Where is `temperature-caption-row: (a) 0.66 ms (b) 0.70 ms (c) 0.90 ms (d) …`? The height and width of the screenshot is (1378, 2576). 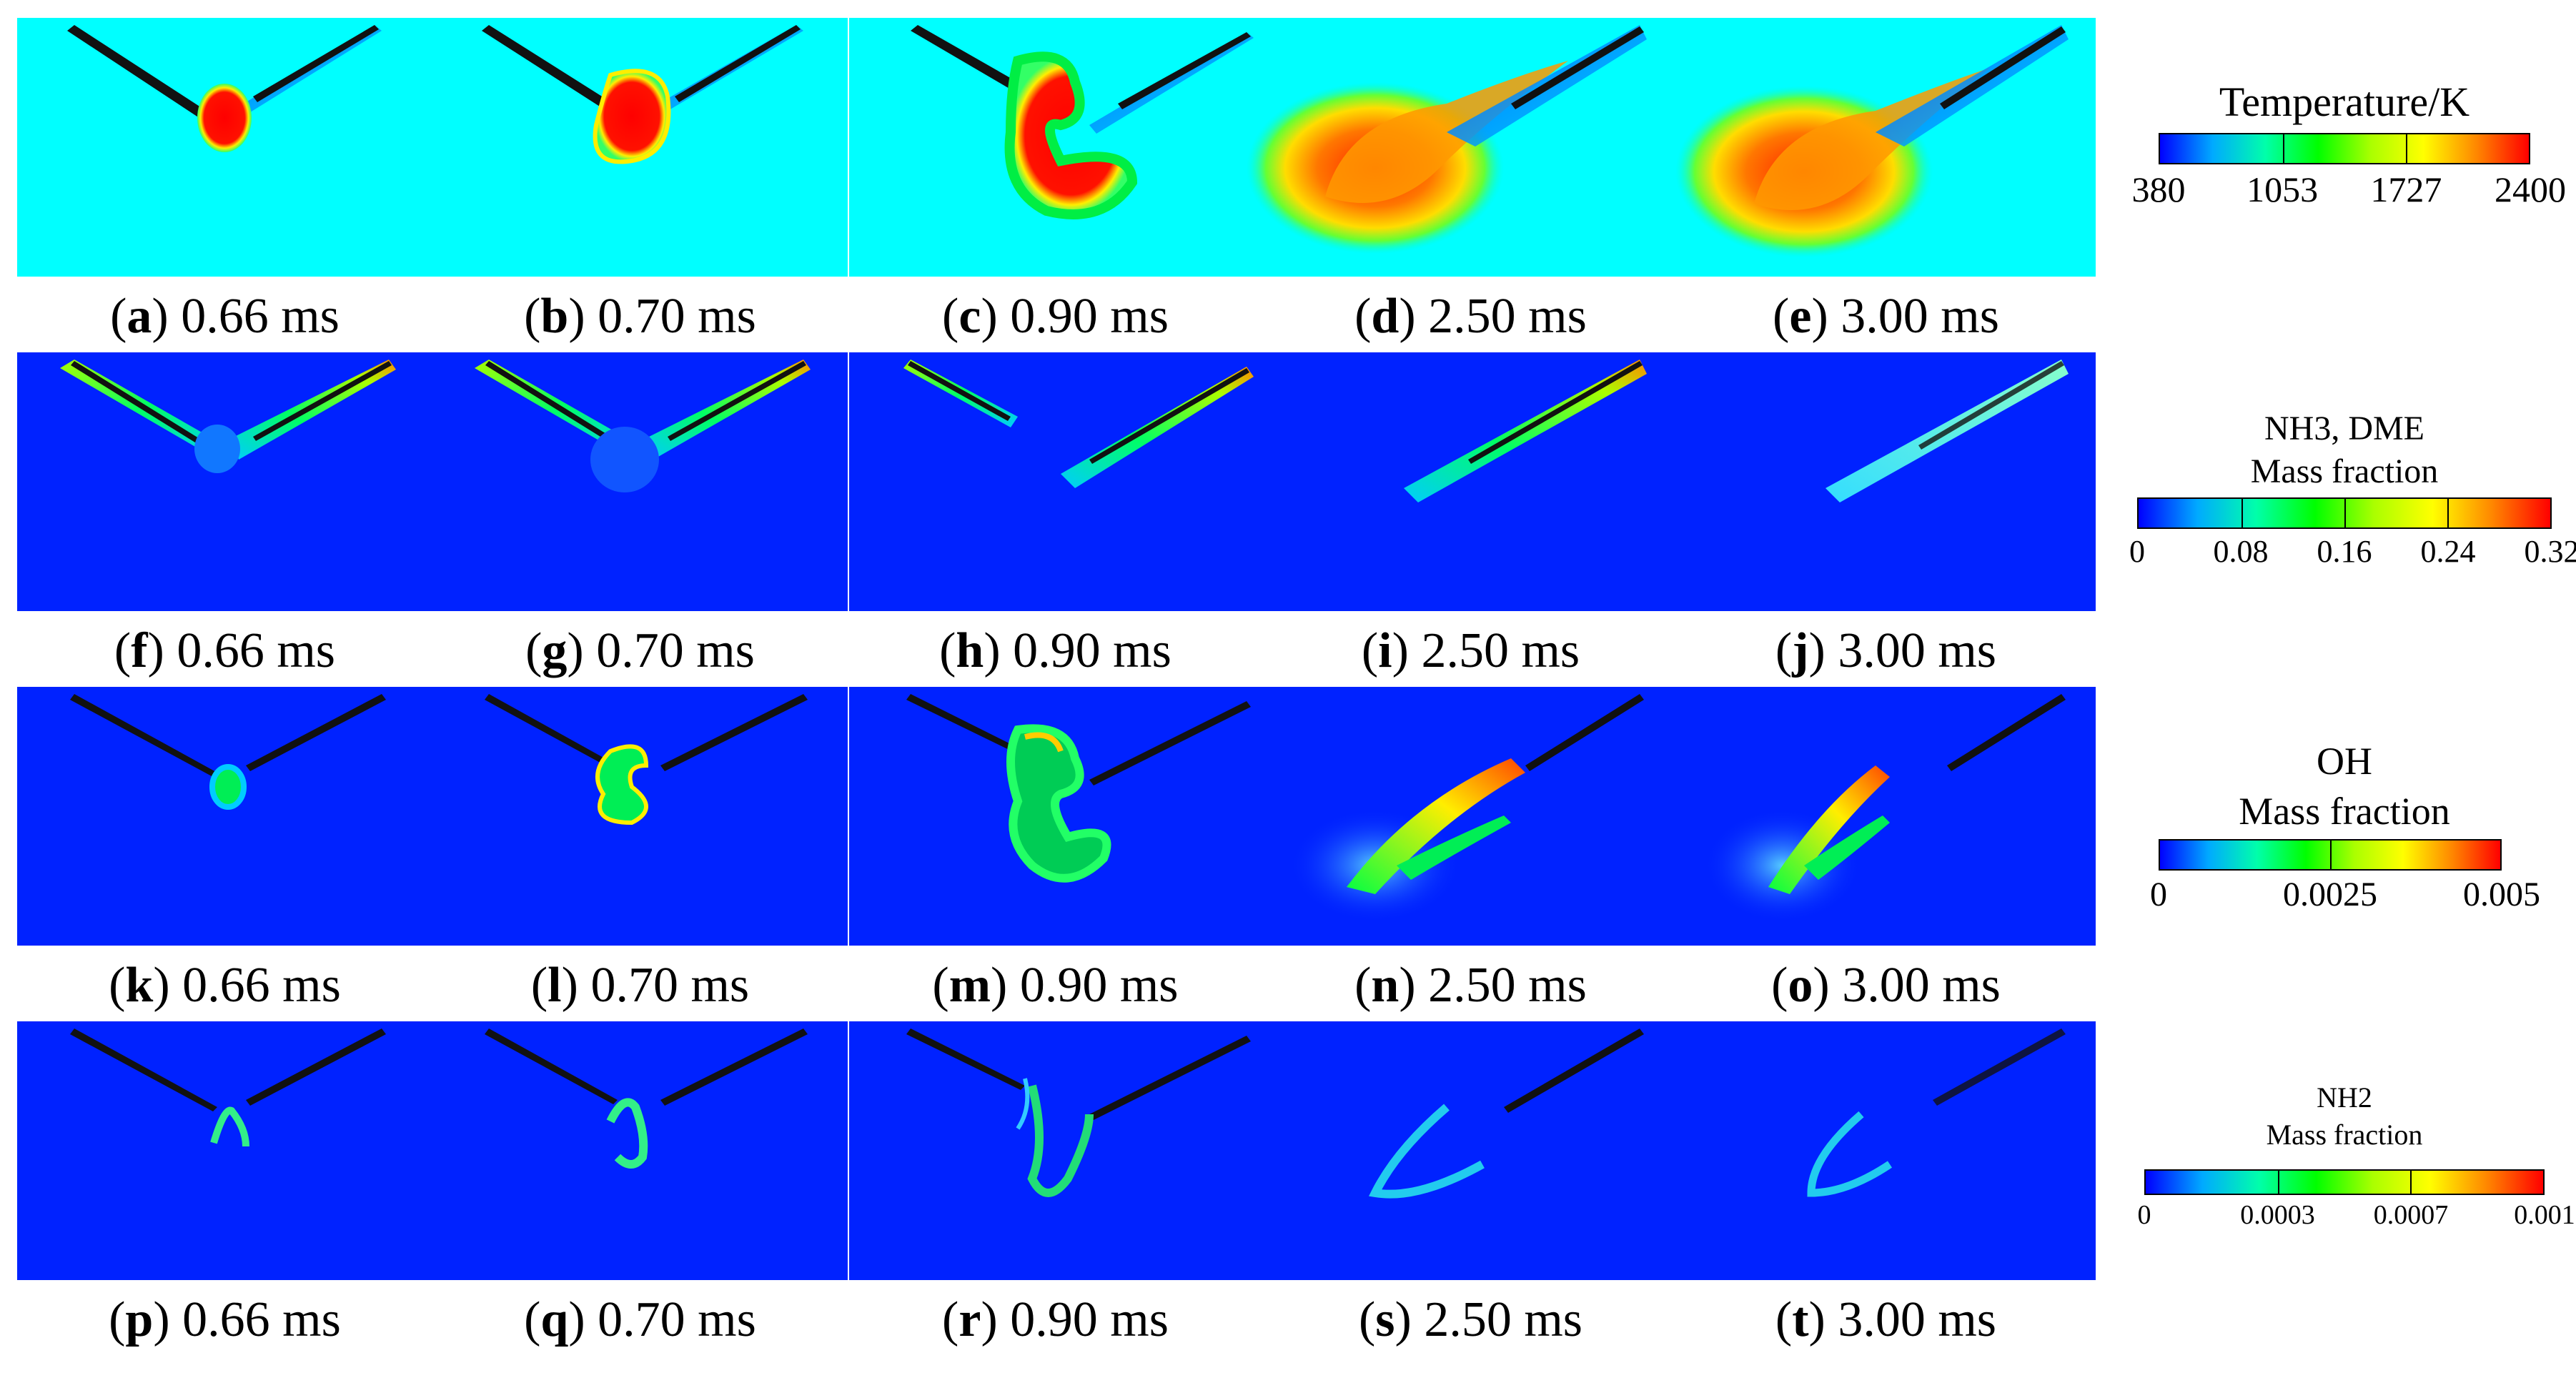 temperature-caption-row: (a) 0.66 ms (b) 0.70 ms (c) 0.90 ms (d) … is located at coordinates (1057, 317).